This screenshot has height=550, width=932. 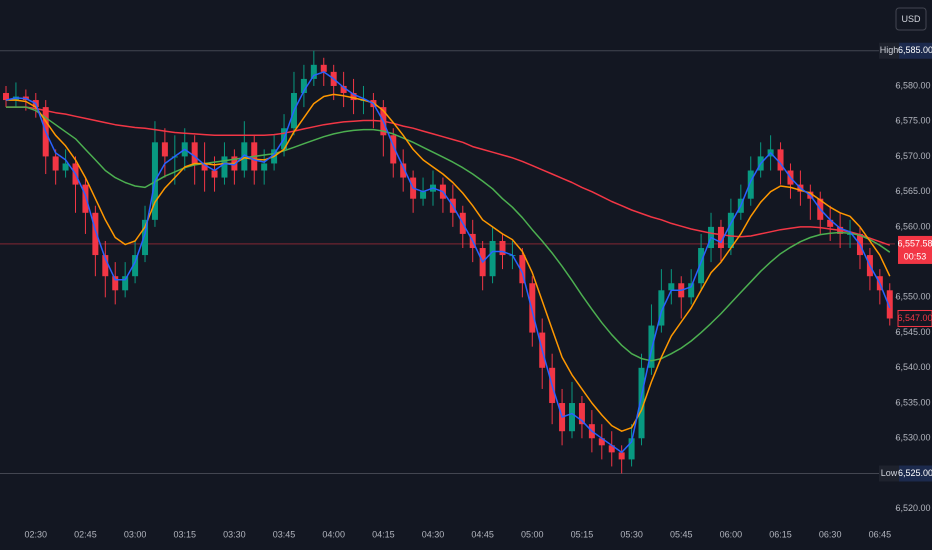 I want to click on x-tick-label: 05:15, so click(x=582, y=534).